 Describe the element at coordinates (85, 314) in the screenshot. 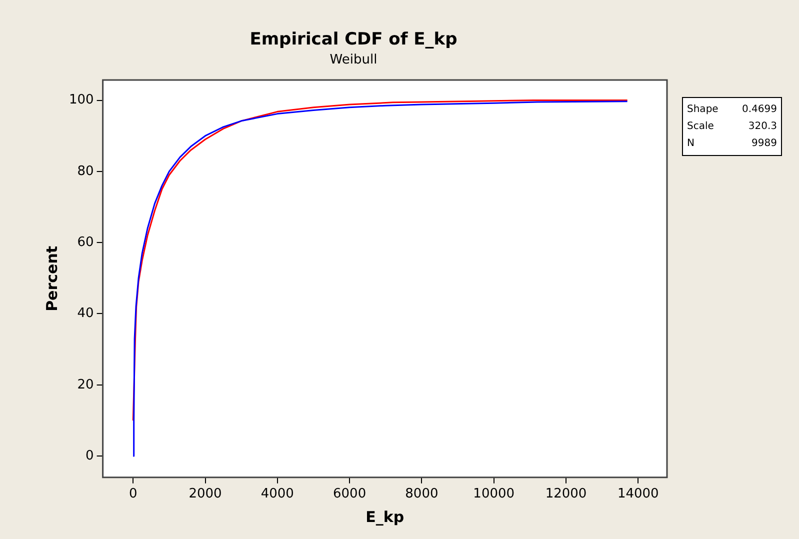

I see `y-tick-label: 40` at that location.